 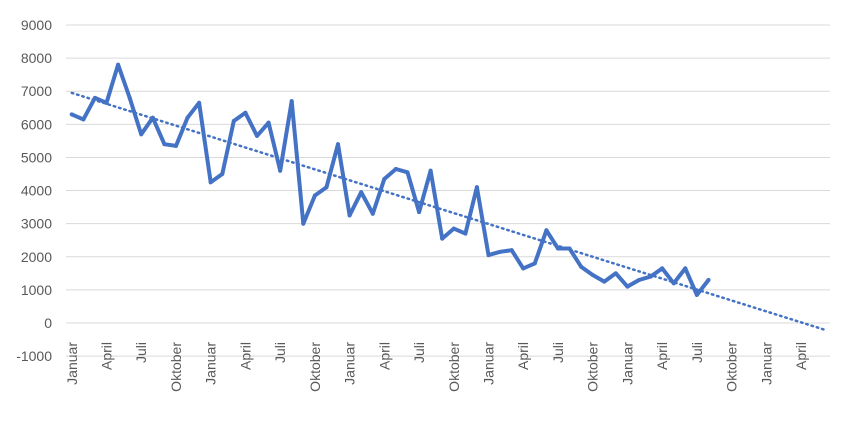 What do you see at coordinates (36, 224) in the screenshot?
I see `y-tick-label: 3000` at bounding box center [36, 224].